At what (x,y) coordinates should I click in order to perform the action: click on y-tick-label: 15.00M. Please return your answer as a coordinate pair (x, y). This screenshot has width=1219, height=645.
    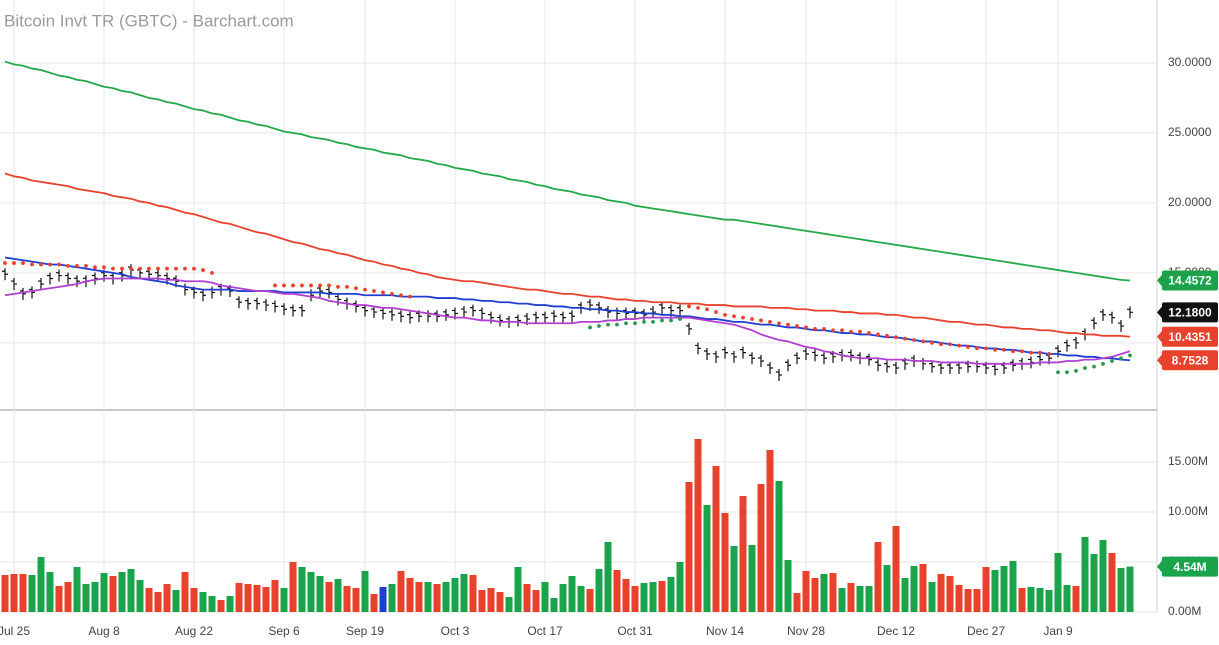
    Looking at the image, I should click on (1188, 461).